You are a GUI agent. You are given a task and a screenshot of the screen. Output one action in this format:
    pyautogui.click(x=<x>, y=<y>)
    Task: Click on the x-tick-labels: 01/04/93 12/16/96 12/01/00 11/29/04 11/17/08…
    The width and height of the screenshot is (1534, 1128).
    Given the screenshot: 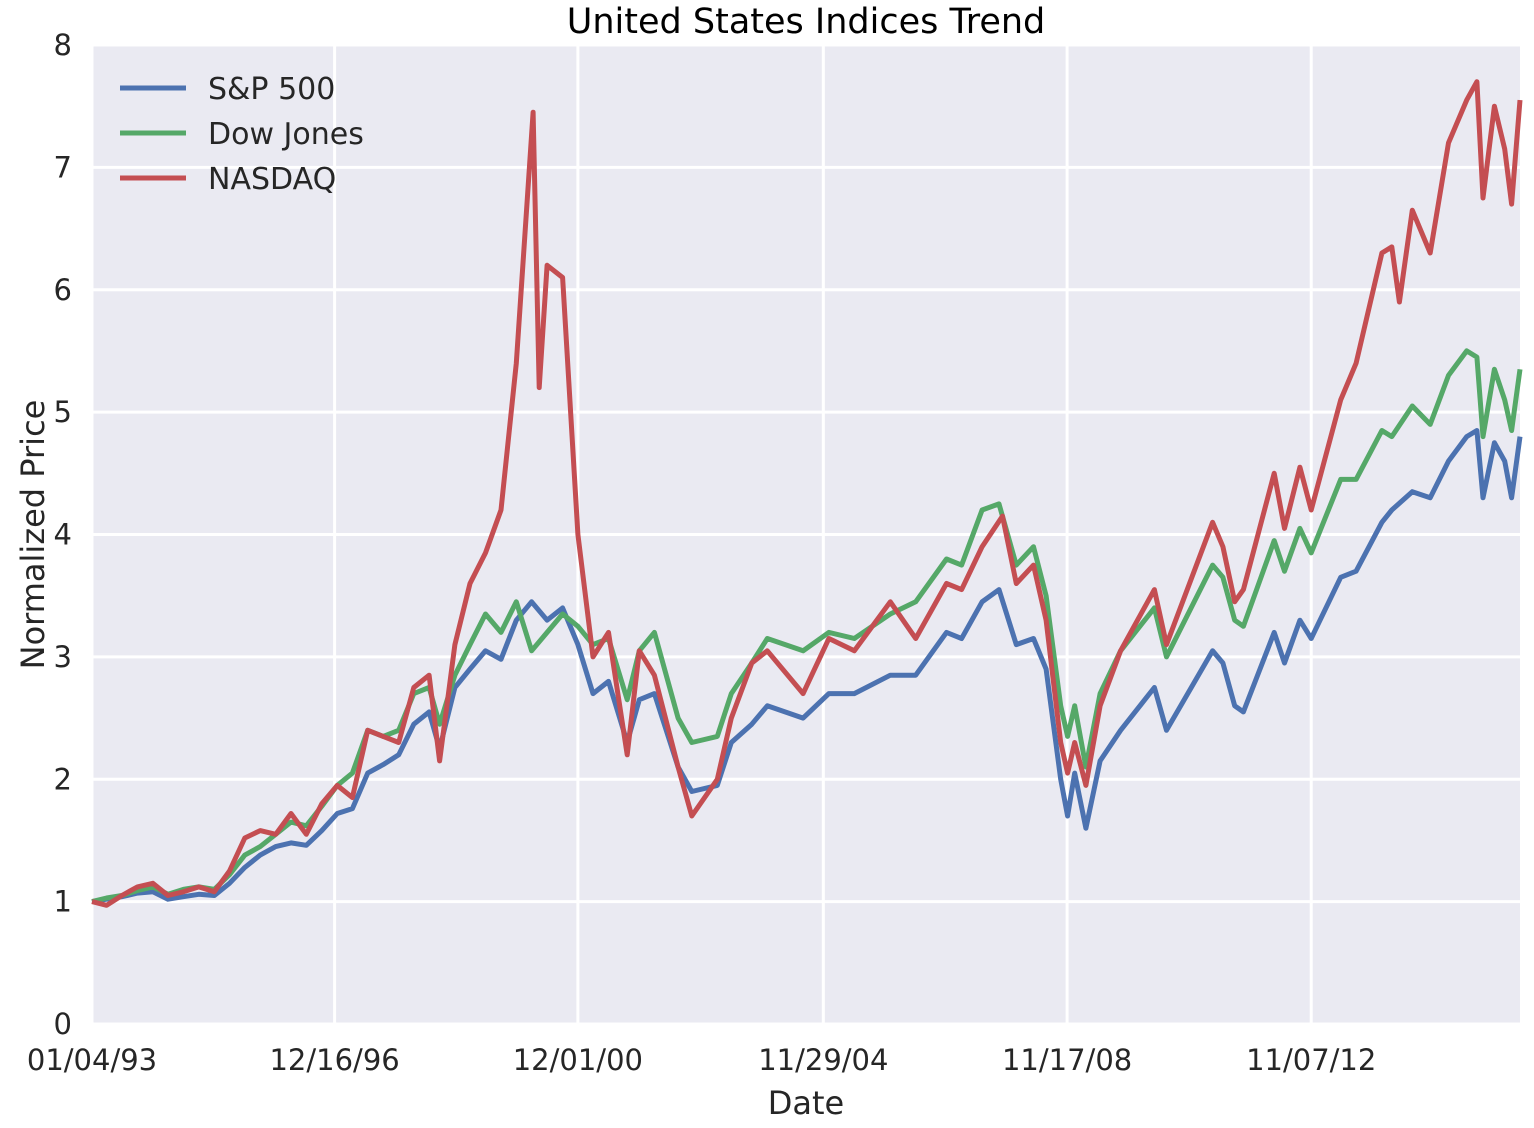 What is the action you would take?
    pyautogui.click(x=701, y=1060)
    